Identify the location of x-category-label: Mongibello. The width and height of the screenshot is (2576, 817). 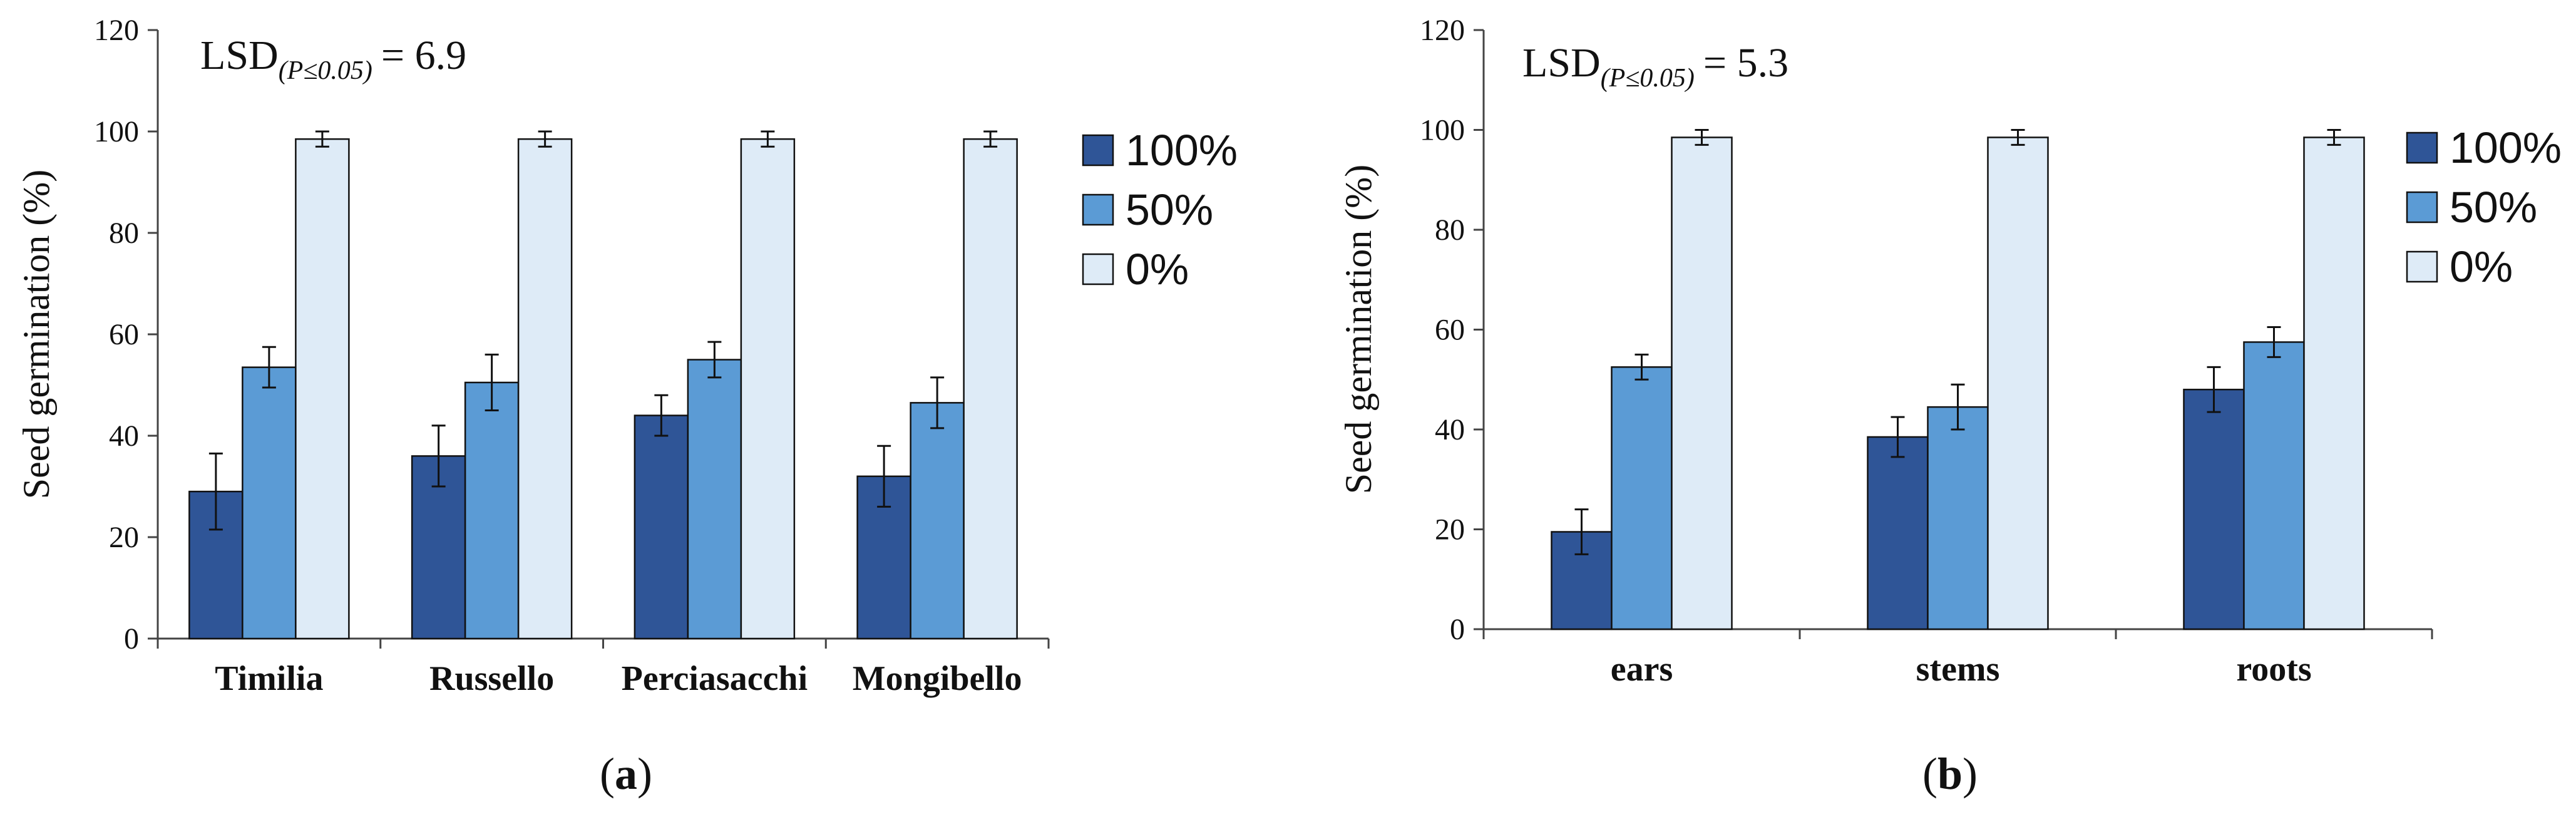
(937, 678).